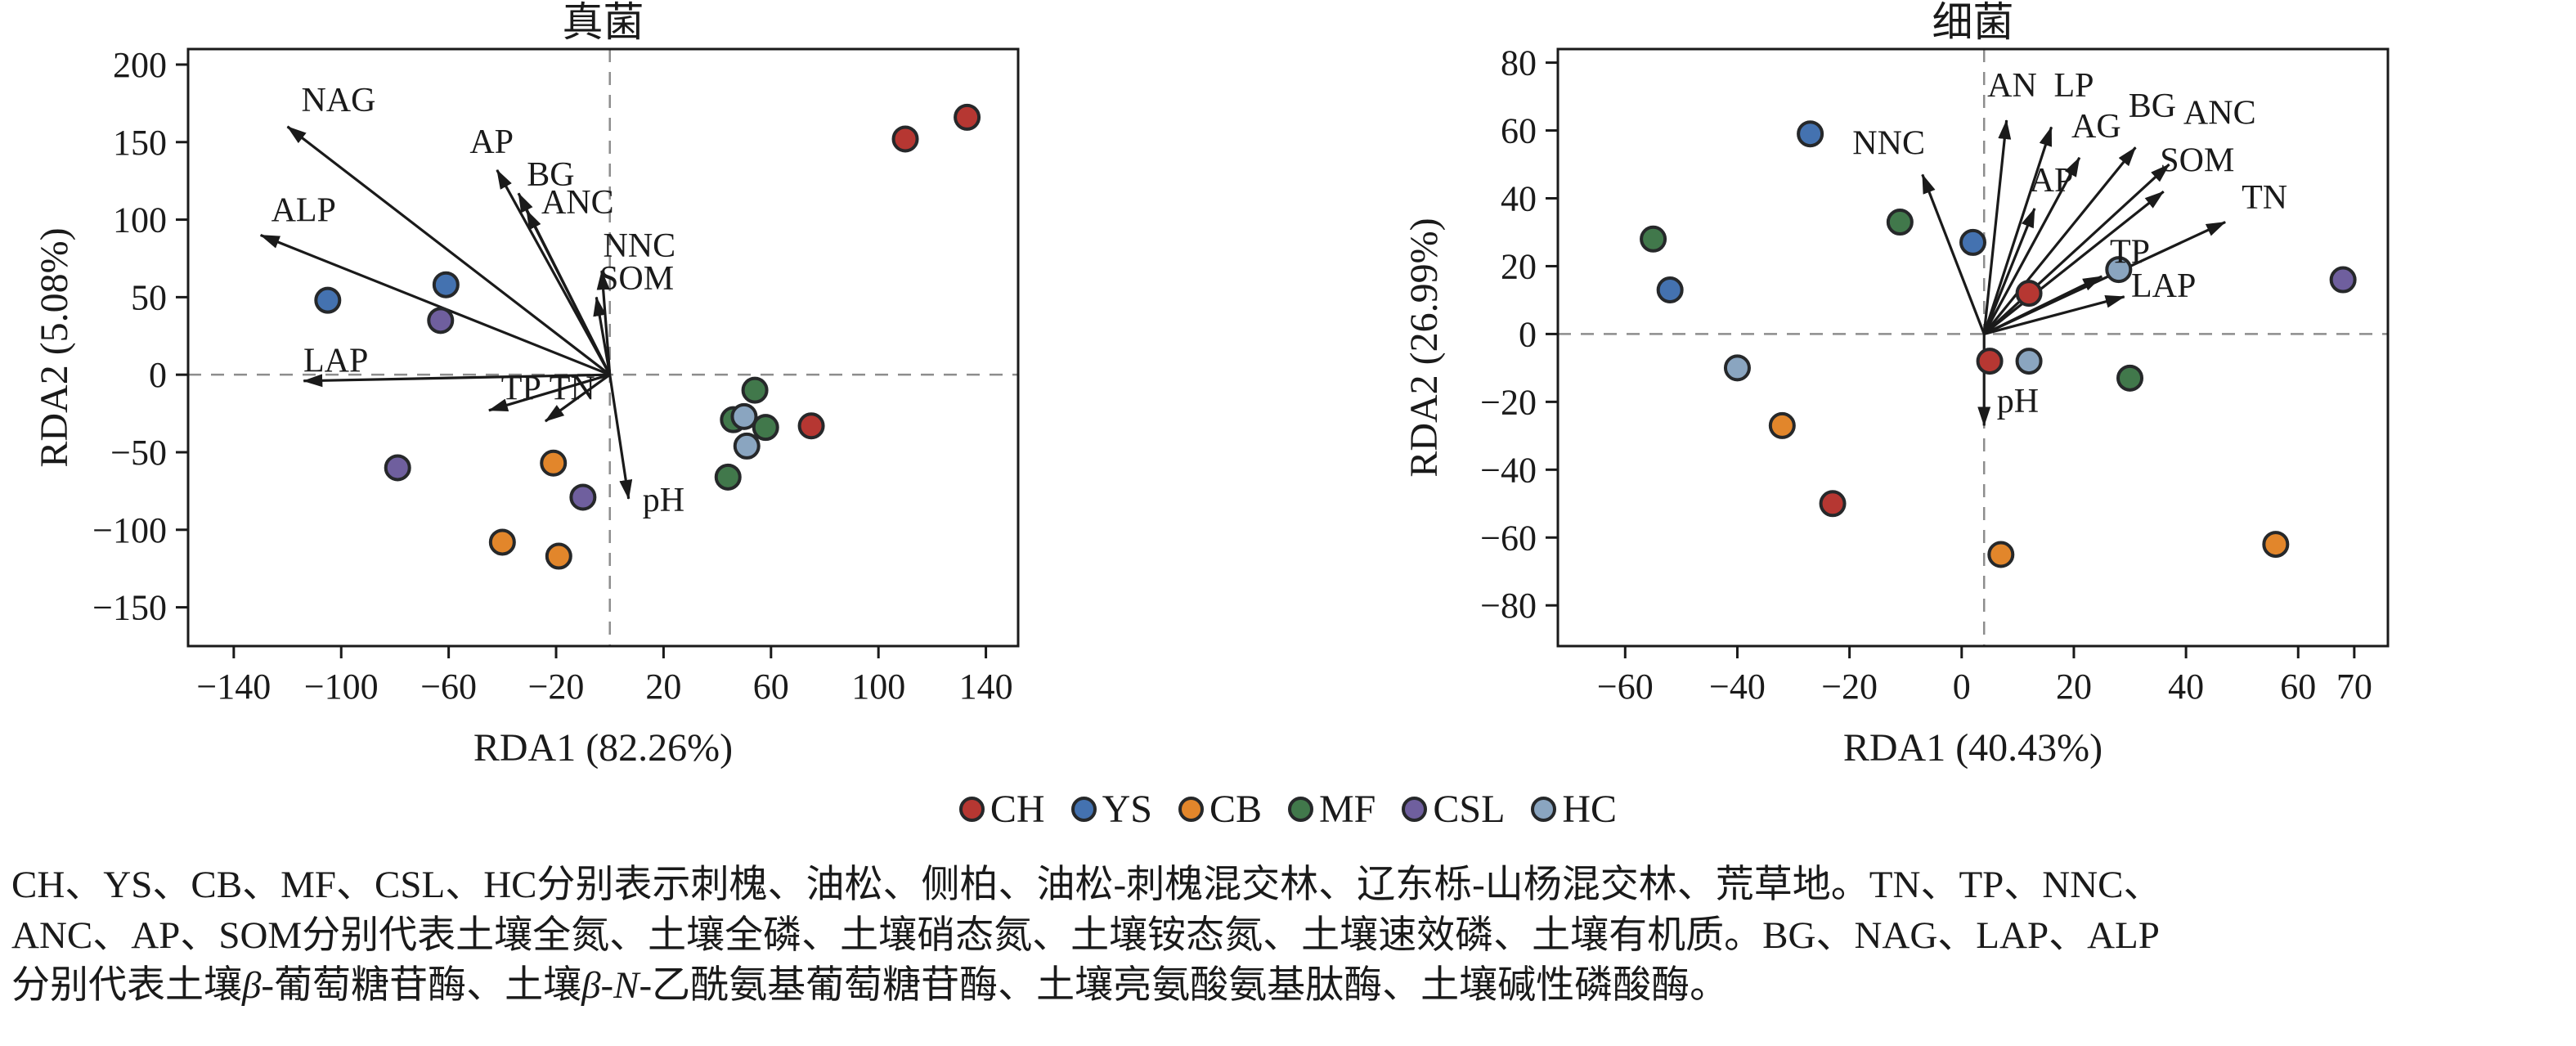 Image resolution: width=2576 pixels, height=1046 pixels. What do you see at coordinates (1235, 810) in the screenshot?
I see `legend-label: CB` at bounding box center [1235, 810].